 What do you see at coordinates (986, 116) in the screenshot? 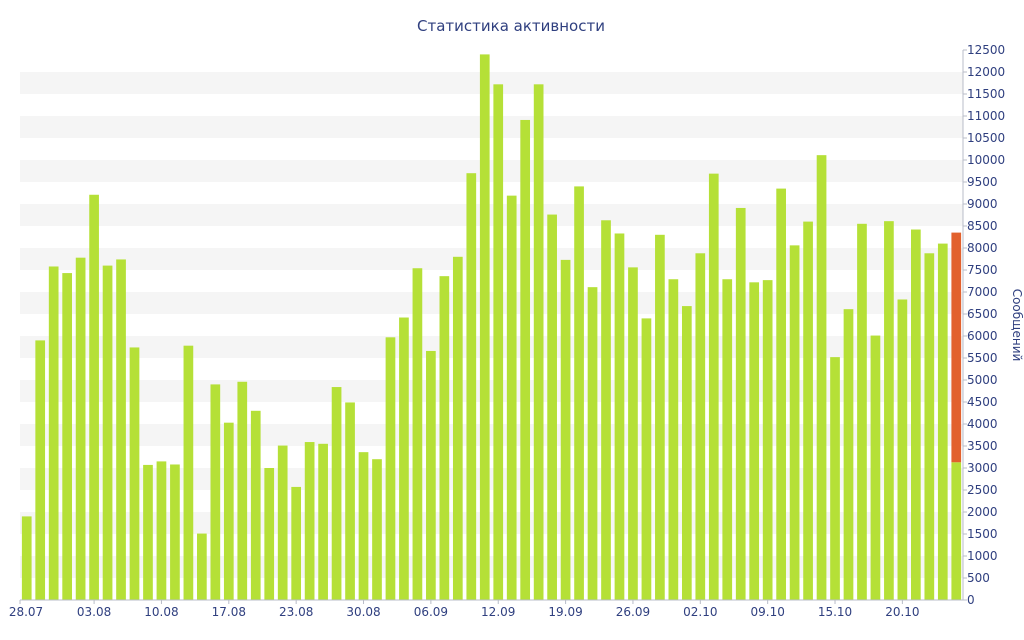
I see `y-tick-label: 11000` at bounding box center [986, 116].